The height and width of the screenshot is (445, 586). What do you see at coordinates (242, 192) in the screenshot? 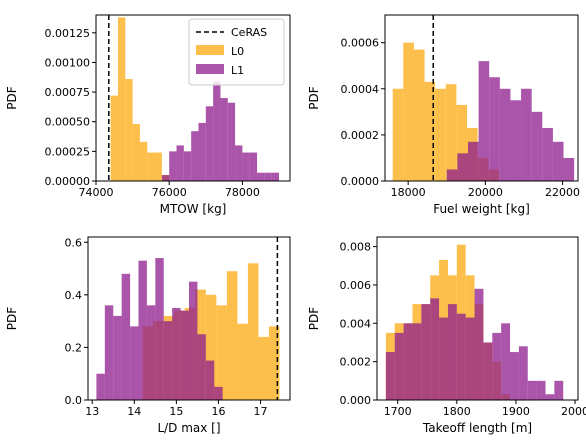
I see `x-tick-label: 78000` at bounding box center [242, 192].